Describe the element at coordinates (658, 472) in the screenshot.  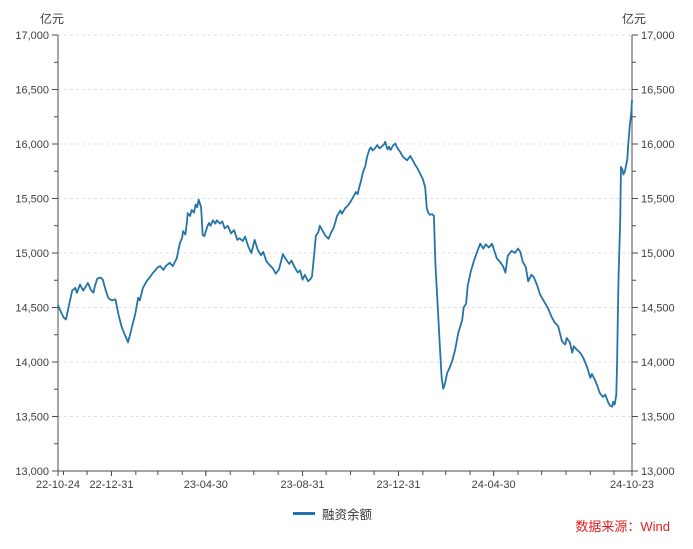
I see `y-tick-label-right: 13,000` at that location.